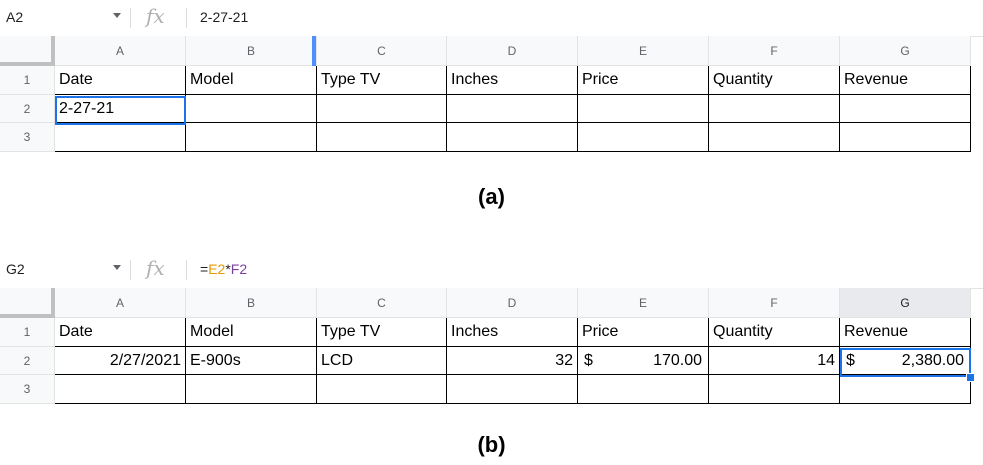 The image size is (983, 465). I want to click on cell-a2: 2-27-21, so click(120, 109).